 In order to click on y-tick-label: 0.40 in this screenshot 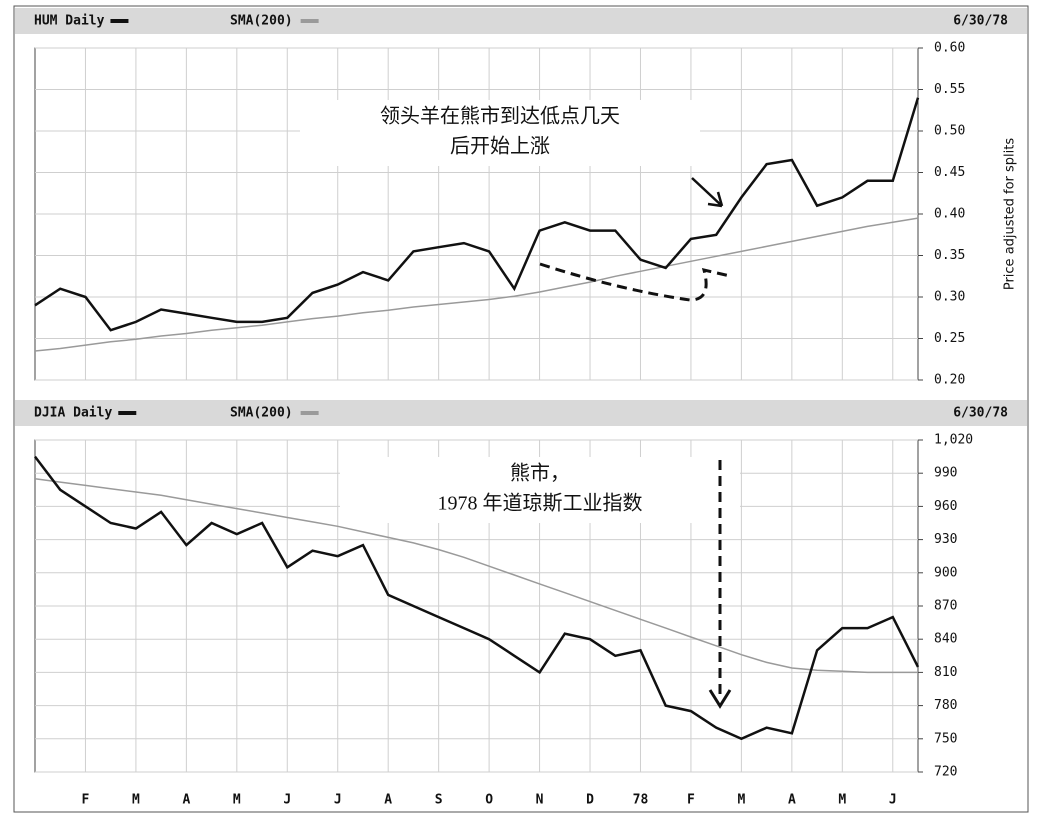, I will do `click(949, 214)`.